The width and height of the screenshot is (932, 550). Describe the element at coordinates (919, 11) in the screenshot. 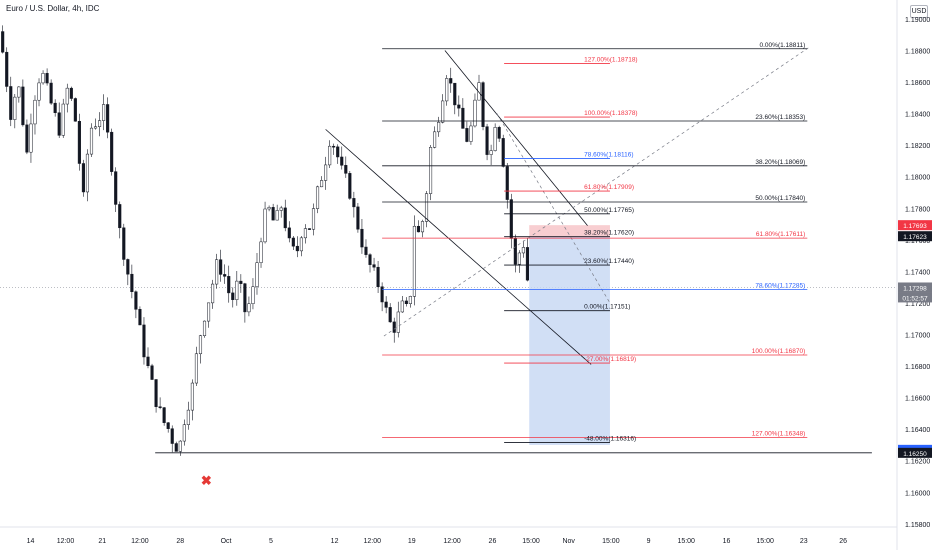

I see `currency-button: USD` at that location.